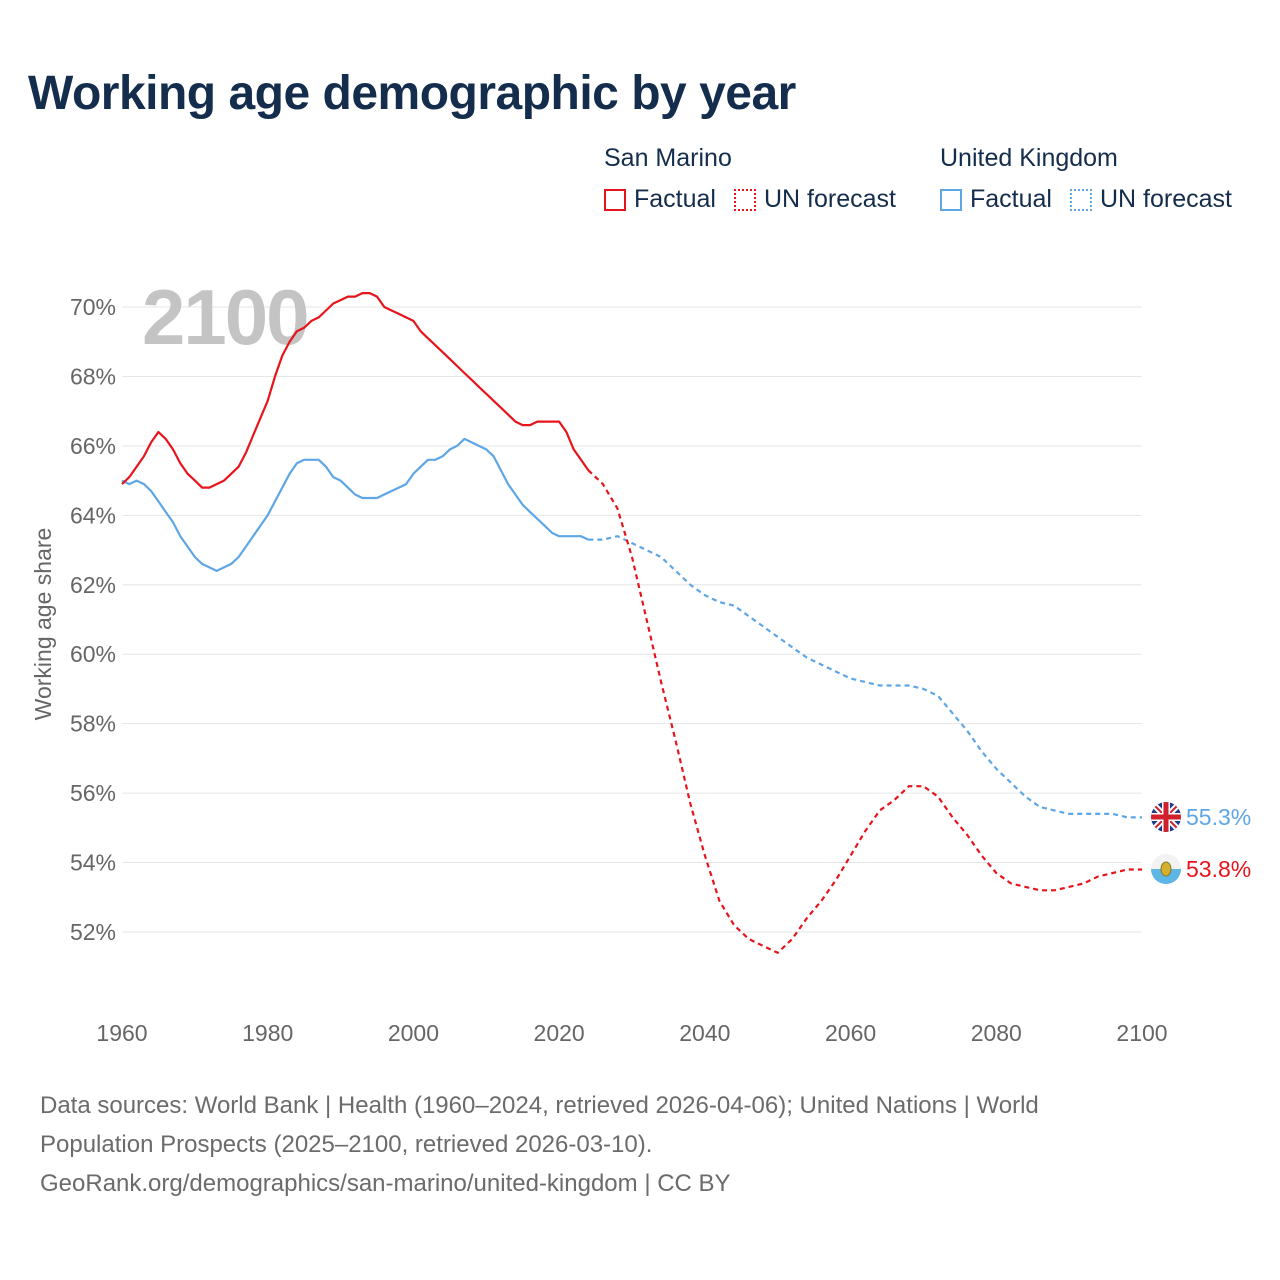 This screenshot has width=1280, height=1280. What do you see at coordinates (668, 158) in the screenshot?
I see `legend-country-name: San Marino` at bounding box center [668, 158].